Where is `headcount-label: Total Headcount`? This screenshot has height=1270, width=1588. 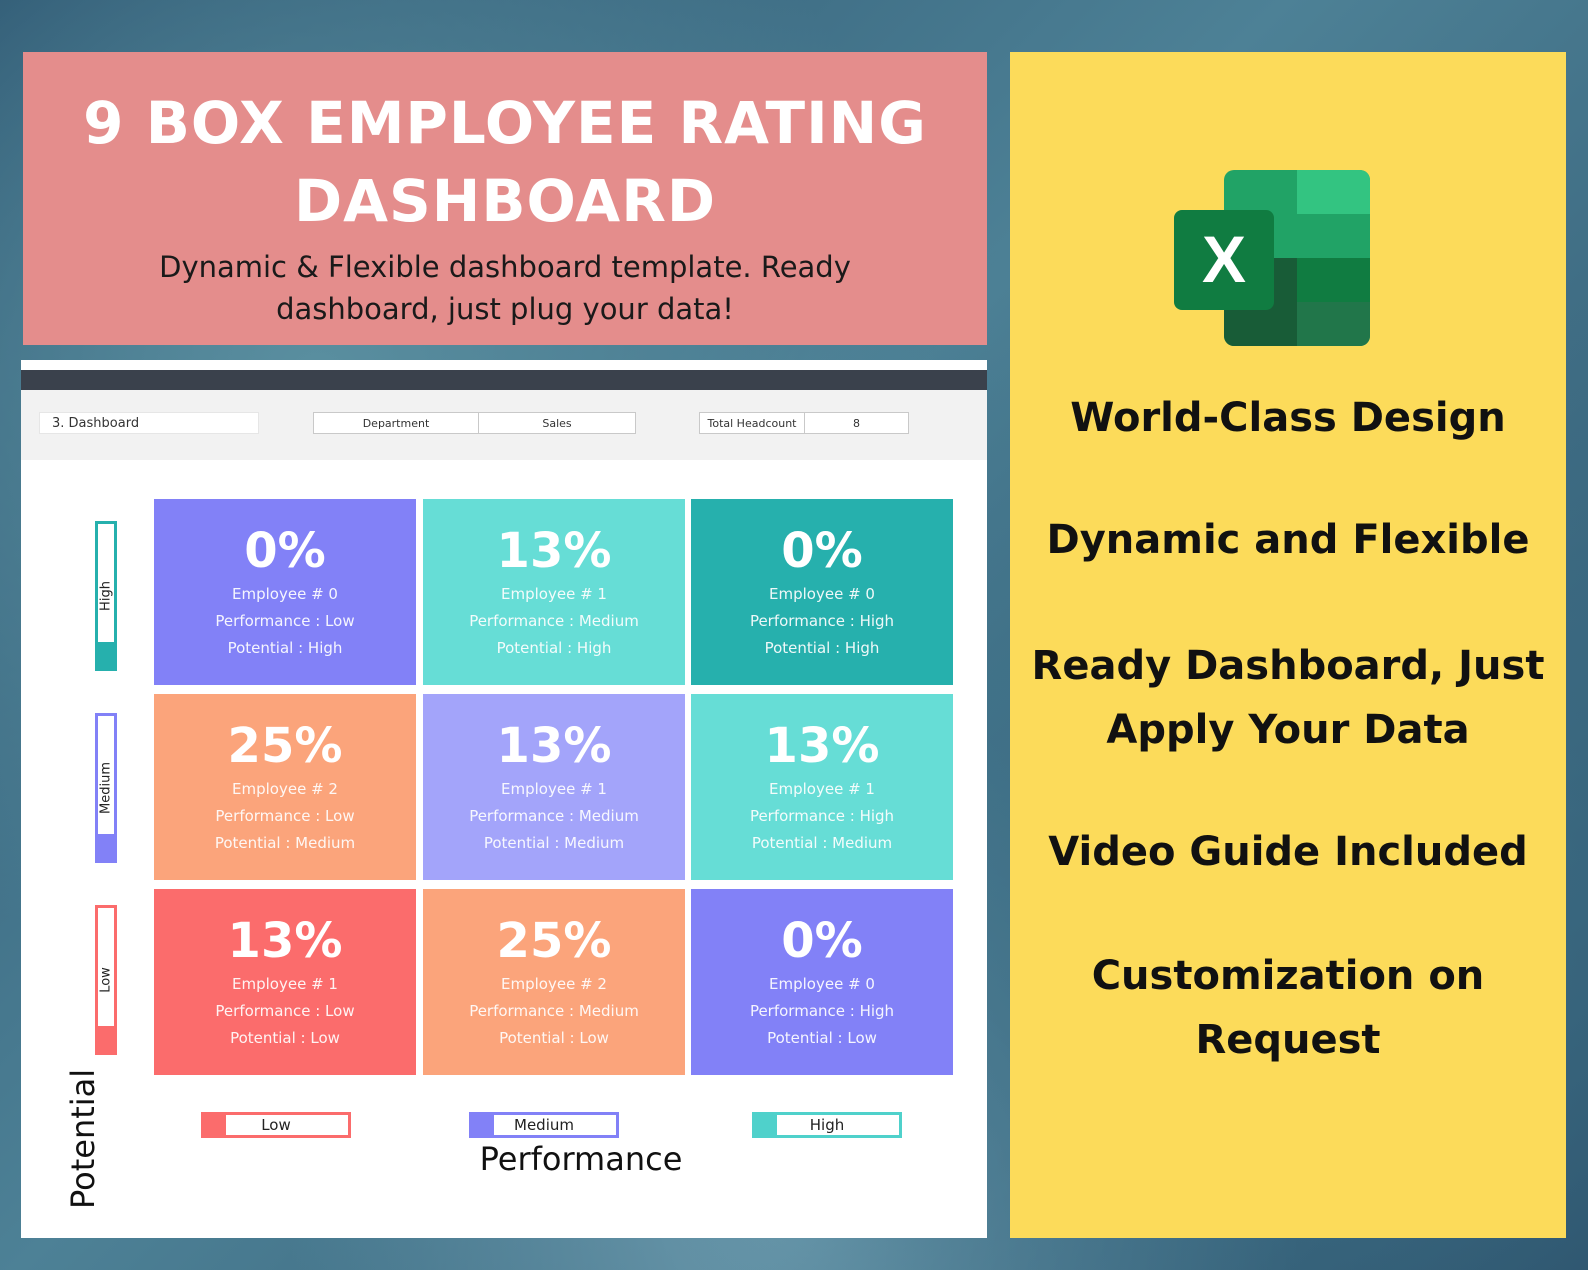
headcount-label: Total Headcount is located at coordinates (752, 423).